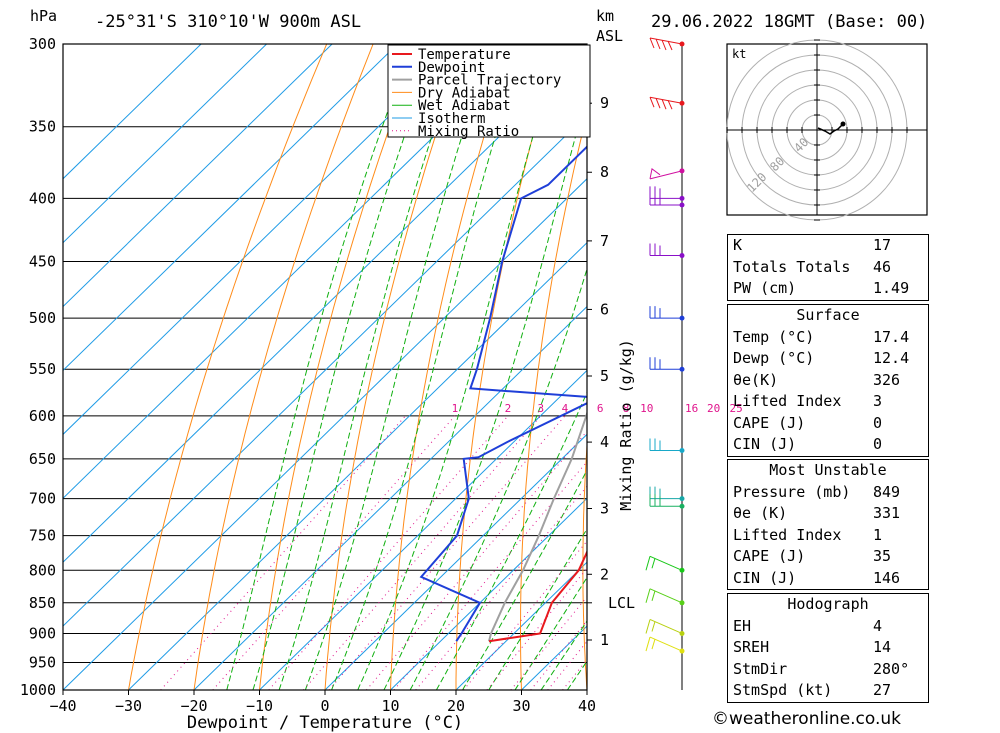 This screenshot has width=1000, height=733. Describe the element at coordinates (765, 444) in the screenshot. I see `surface-label: CIN (J)` at that location.